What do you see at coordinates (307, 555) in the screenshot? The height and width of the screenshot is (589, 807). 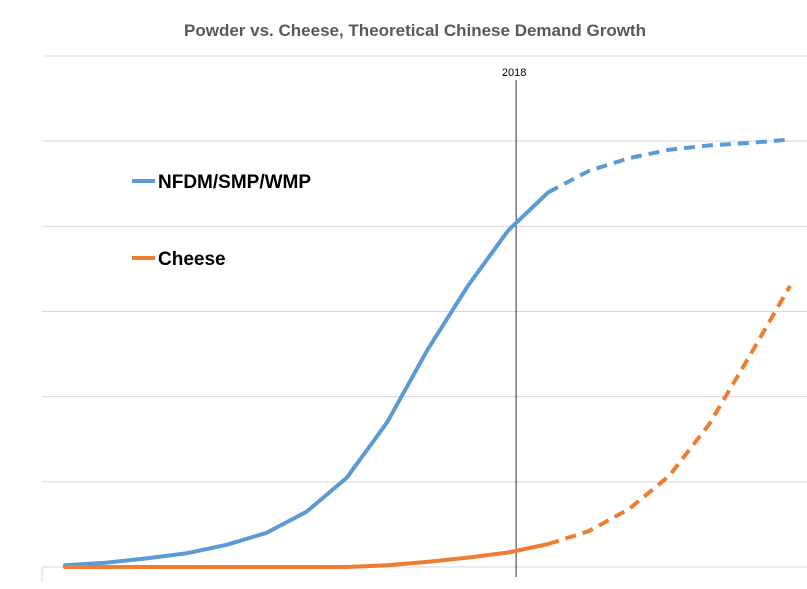 I see `series-line-cheese-actual` at bounding box center [307, 555].